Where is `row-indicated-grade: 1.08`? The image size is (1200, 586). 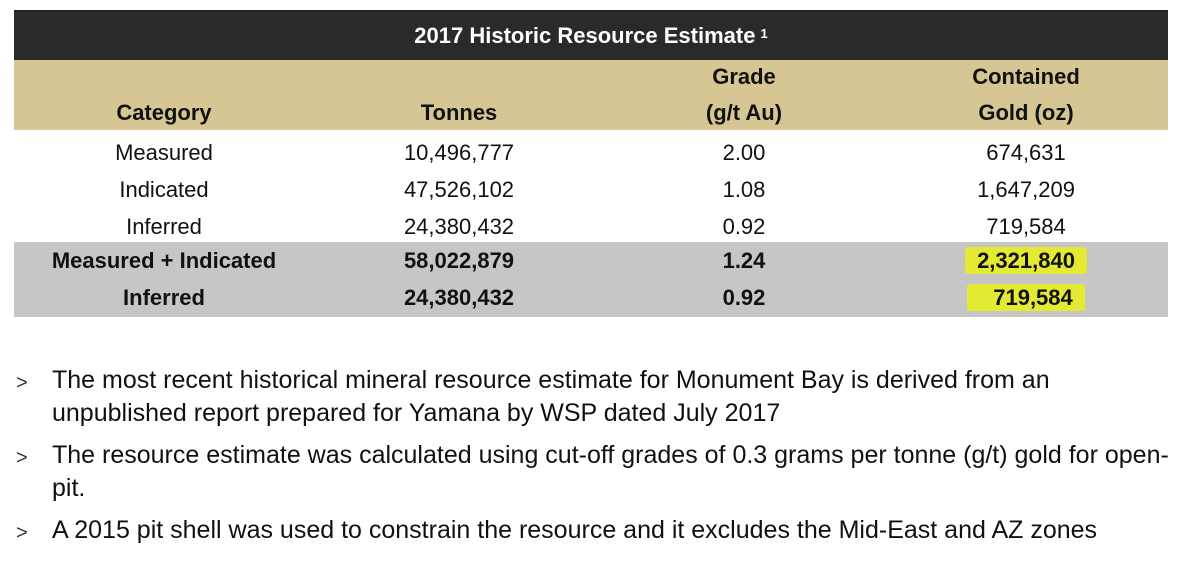 row-indicated-grade: 1.08 is located at coordinates (744, 189).